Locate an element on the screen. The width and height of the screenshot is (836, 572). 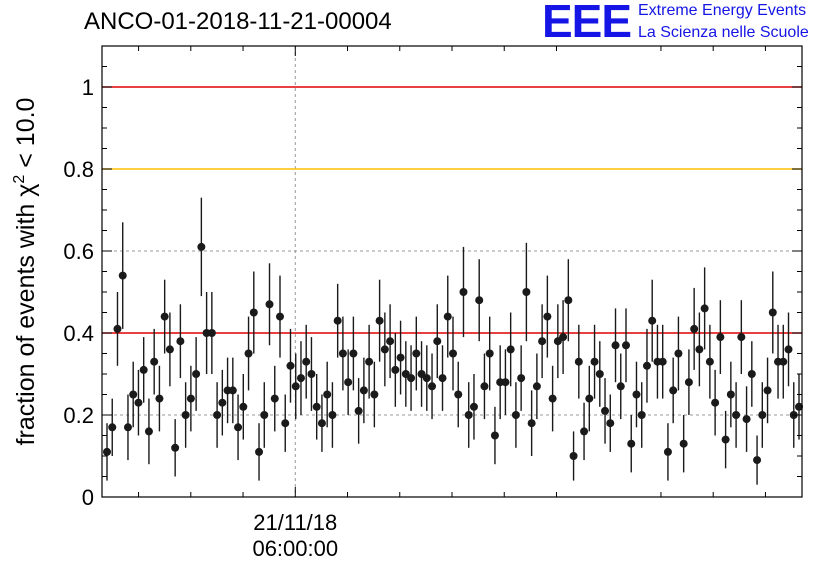
y-tick-label: 0 is located at coordinates (88, 497).